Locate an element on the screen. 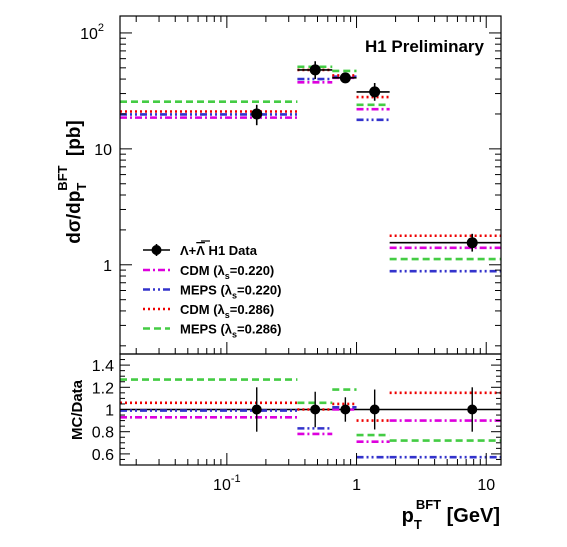 The image size is (567, 547). y-tick-label: 1 is located at coordinates (107, 266).